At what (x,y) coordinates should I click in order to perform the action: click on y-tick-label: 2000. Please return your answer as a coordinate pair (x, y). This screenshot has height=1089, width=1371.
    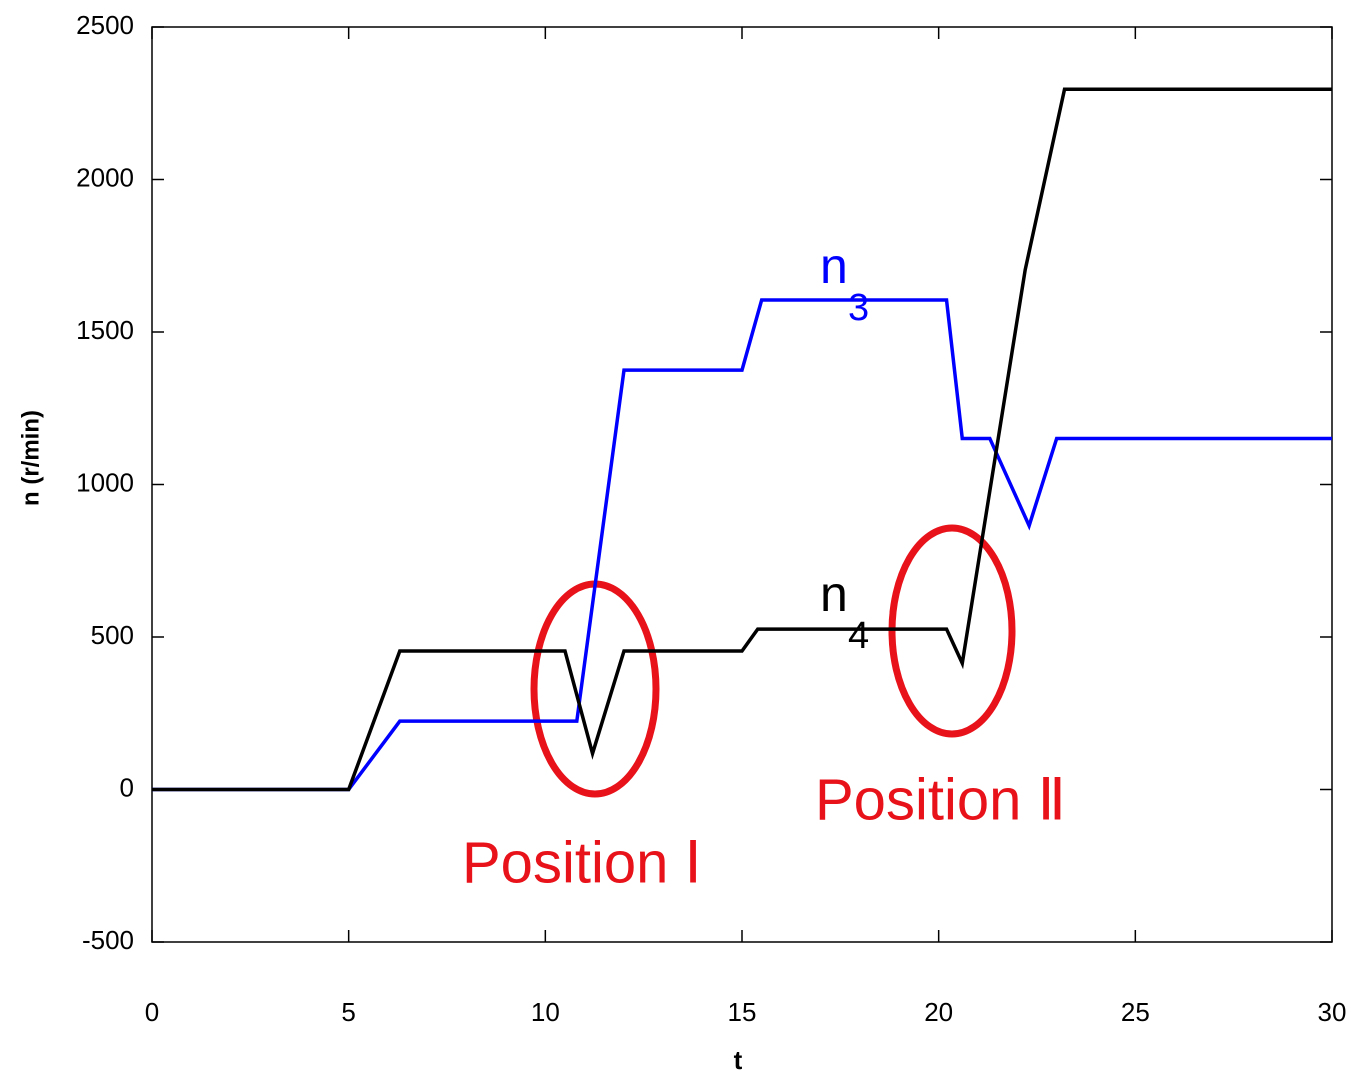
    Looking at the image, I should click on (105, 177).